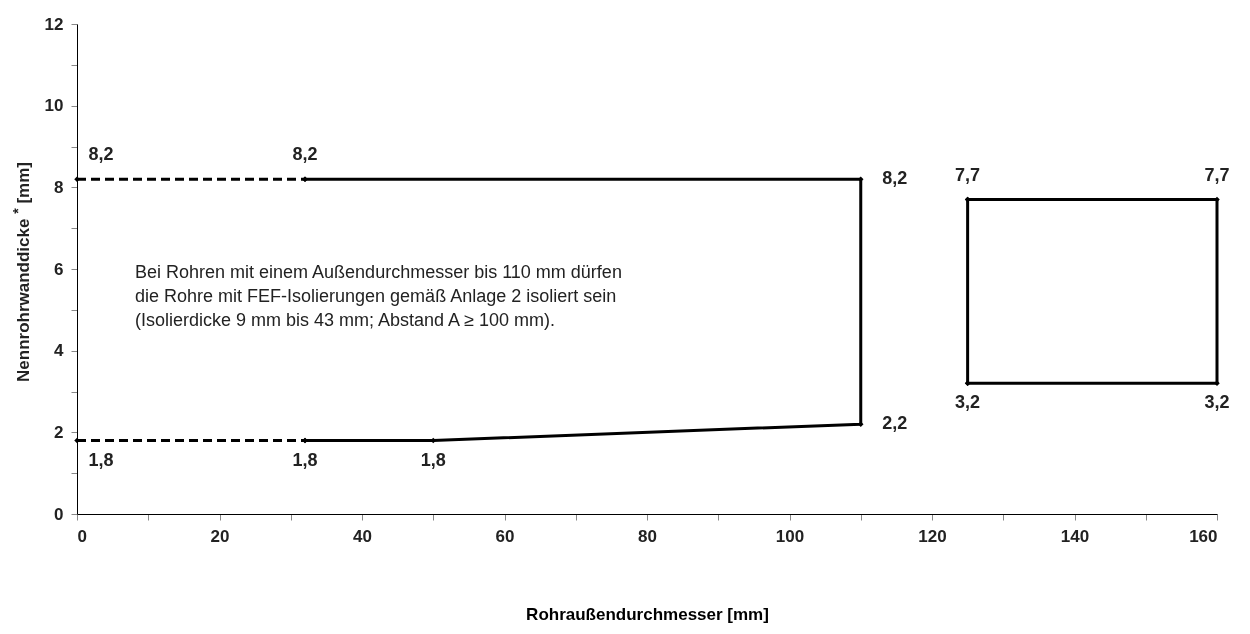  What do you see at coordinates (1203, 536) in the screenshot?
I see `x-tick-label: 160` at bounding box center [1203, 536].